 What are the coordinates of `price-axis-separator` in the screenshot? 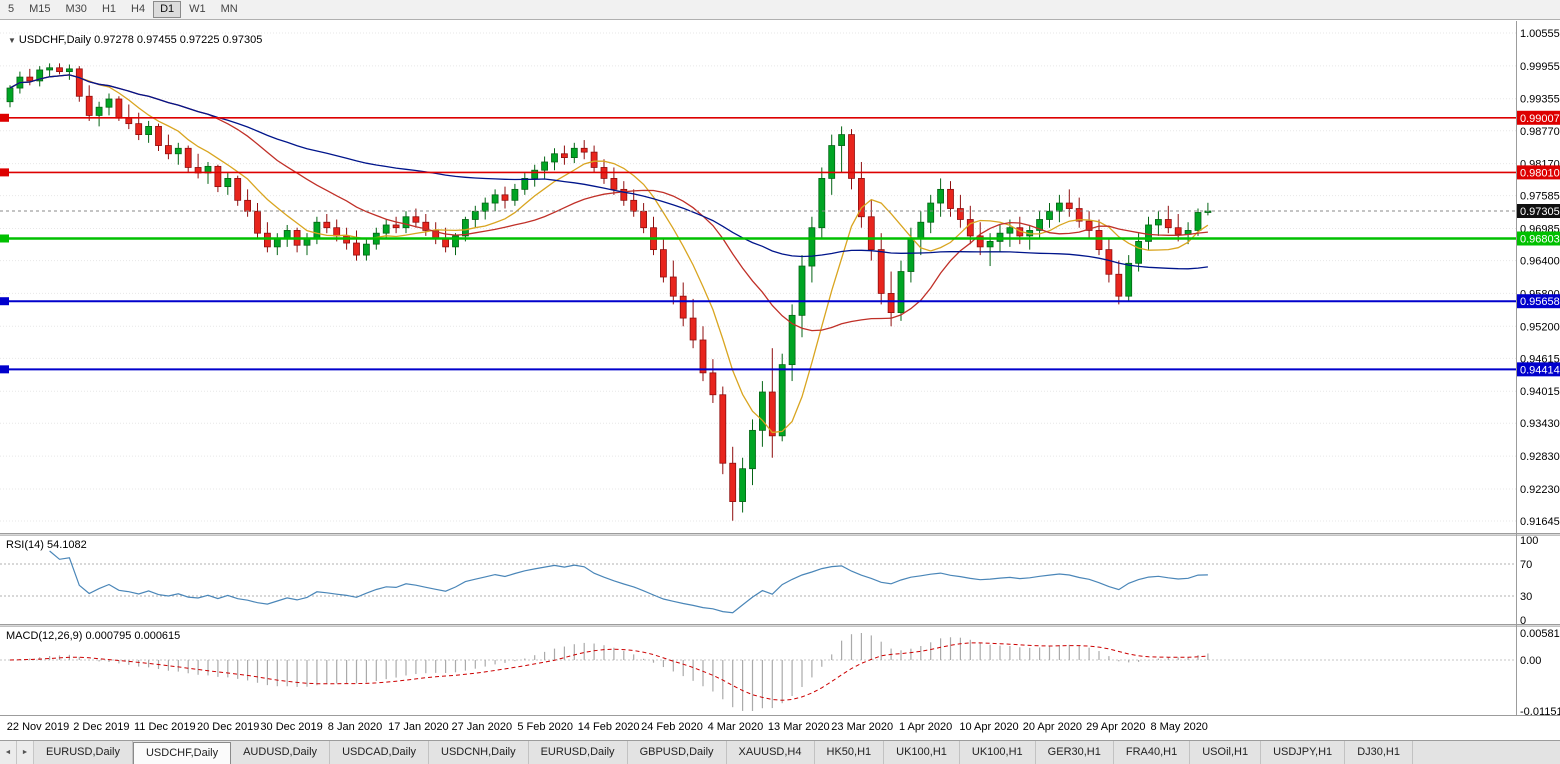 It's located at (1516, 368).